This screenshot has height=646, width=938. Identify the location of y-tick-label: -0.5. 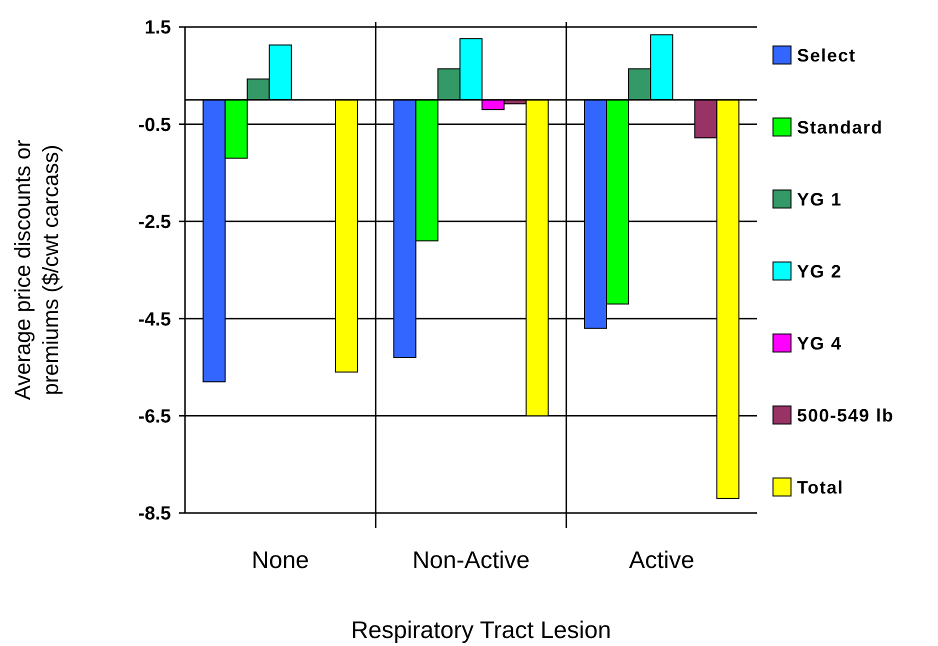
(155, 125).